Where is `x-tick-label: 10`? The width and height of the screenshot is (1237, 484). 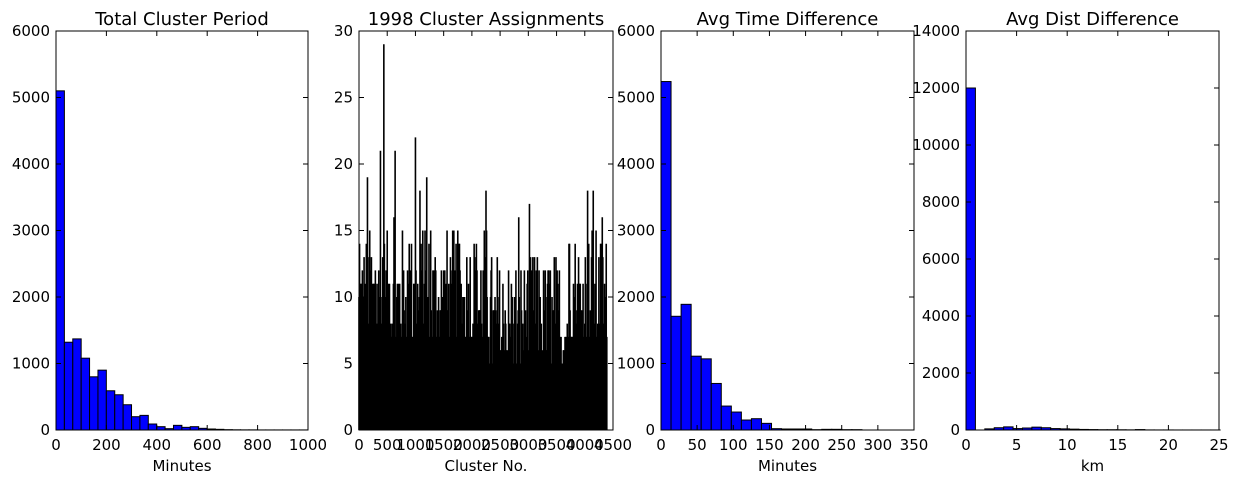
x-tick-label: 10 is located at coordinates (1067, 445).